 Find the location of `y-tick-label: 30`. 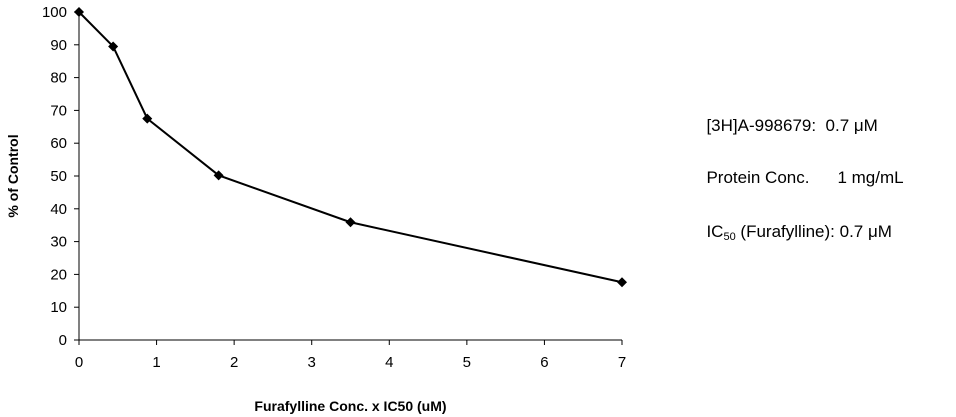

y-tick-label: 30 is located at coordinates (58, 242).